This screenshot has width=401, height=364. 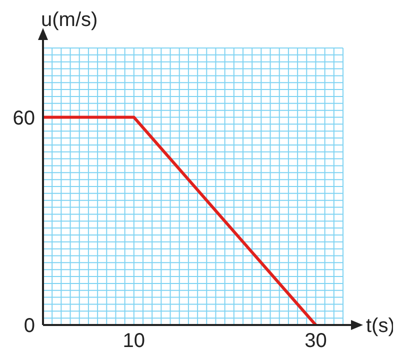 What do you see at coordinates (134, 341) in the screenshot?
I see `x-tick-label: 10` at bounding box center [134, 341].